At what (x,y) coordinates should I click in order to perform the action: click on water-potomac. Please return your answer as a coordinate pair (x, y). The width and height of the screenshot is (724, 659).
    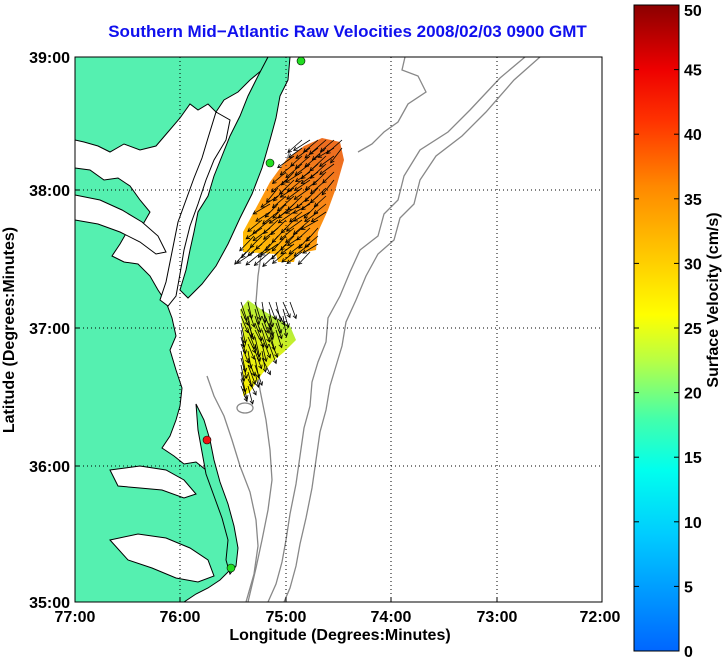
    Looking at the image, I should click on (121, 224).